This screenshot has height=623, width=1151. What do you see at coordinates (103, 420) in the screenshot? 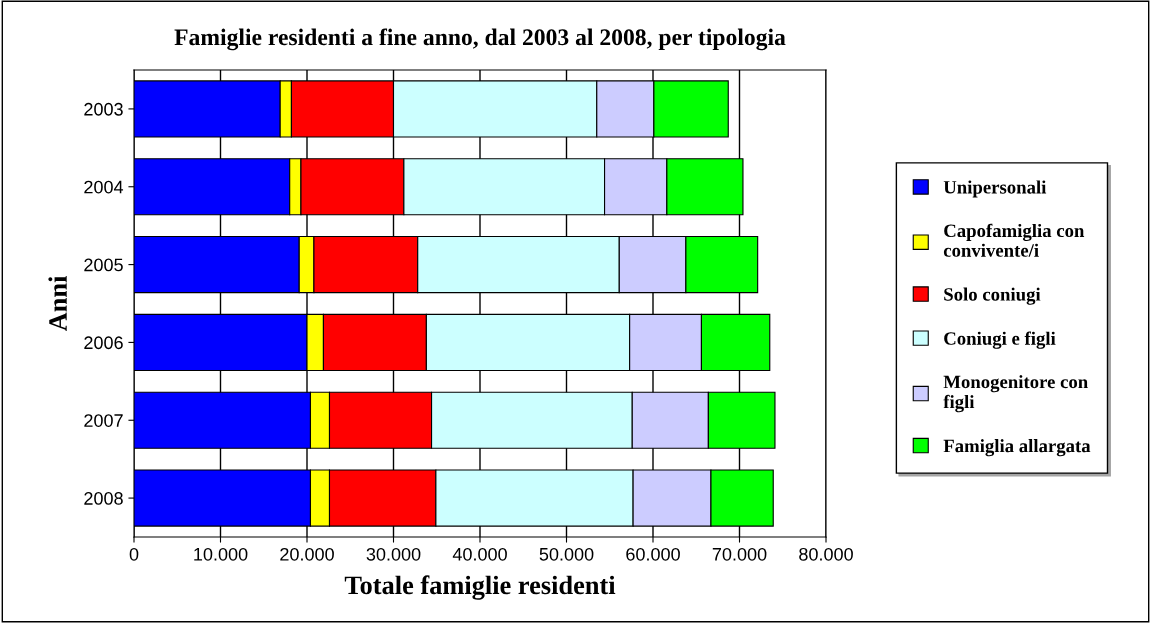
I see `y-tick-label: 2007` at bounding box center [103, 420].